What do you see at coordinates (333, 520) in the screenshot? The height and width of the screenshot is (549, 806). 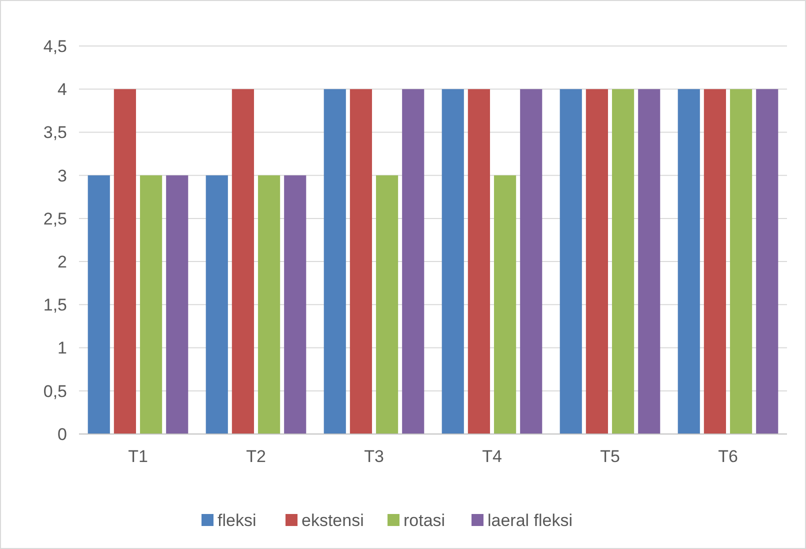 I see `legend-label: ekstensi` at bounding box center [333, 520].